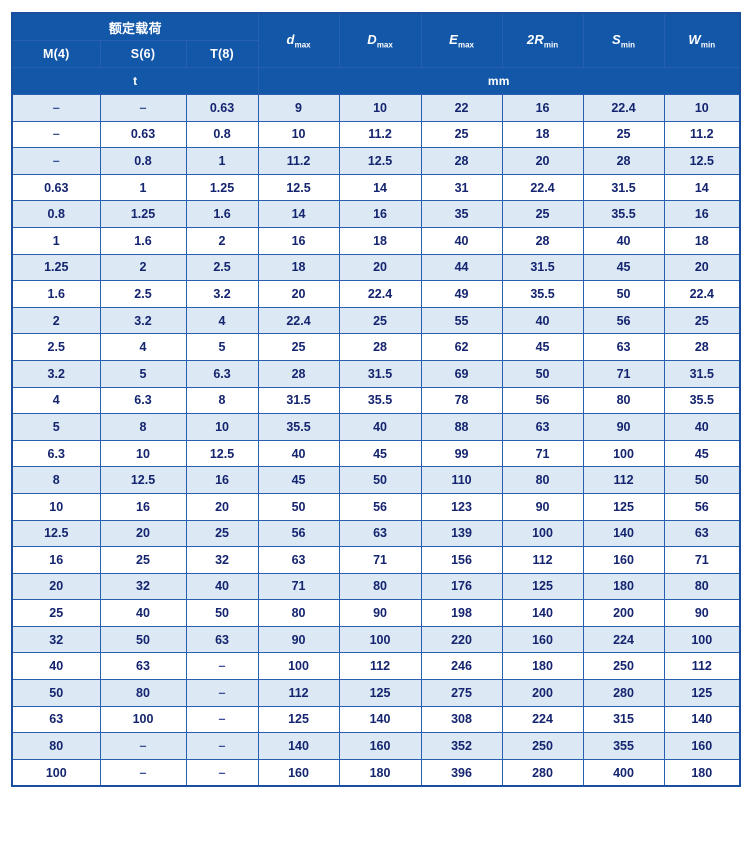 The height and width of the screenshot is (842, 750). I want to click on cell-s6: 1.6, so click(143, 240).